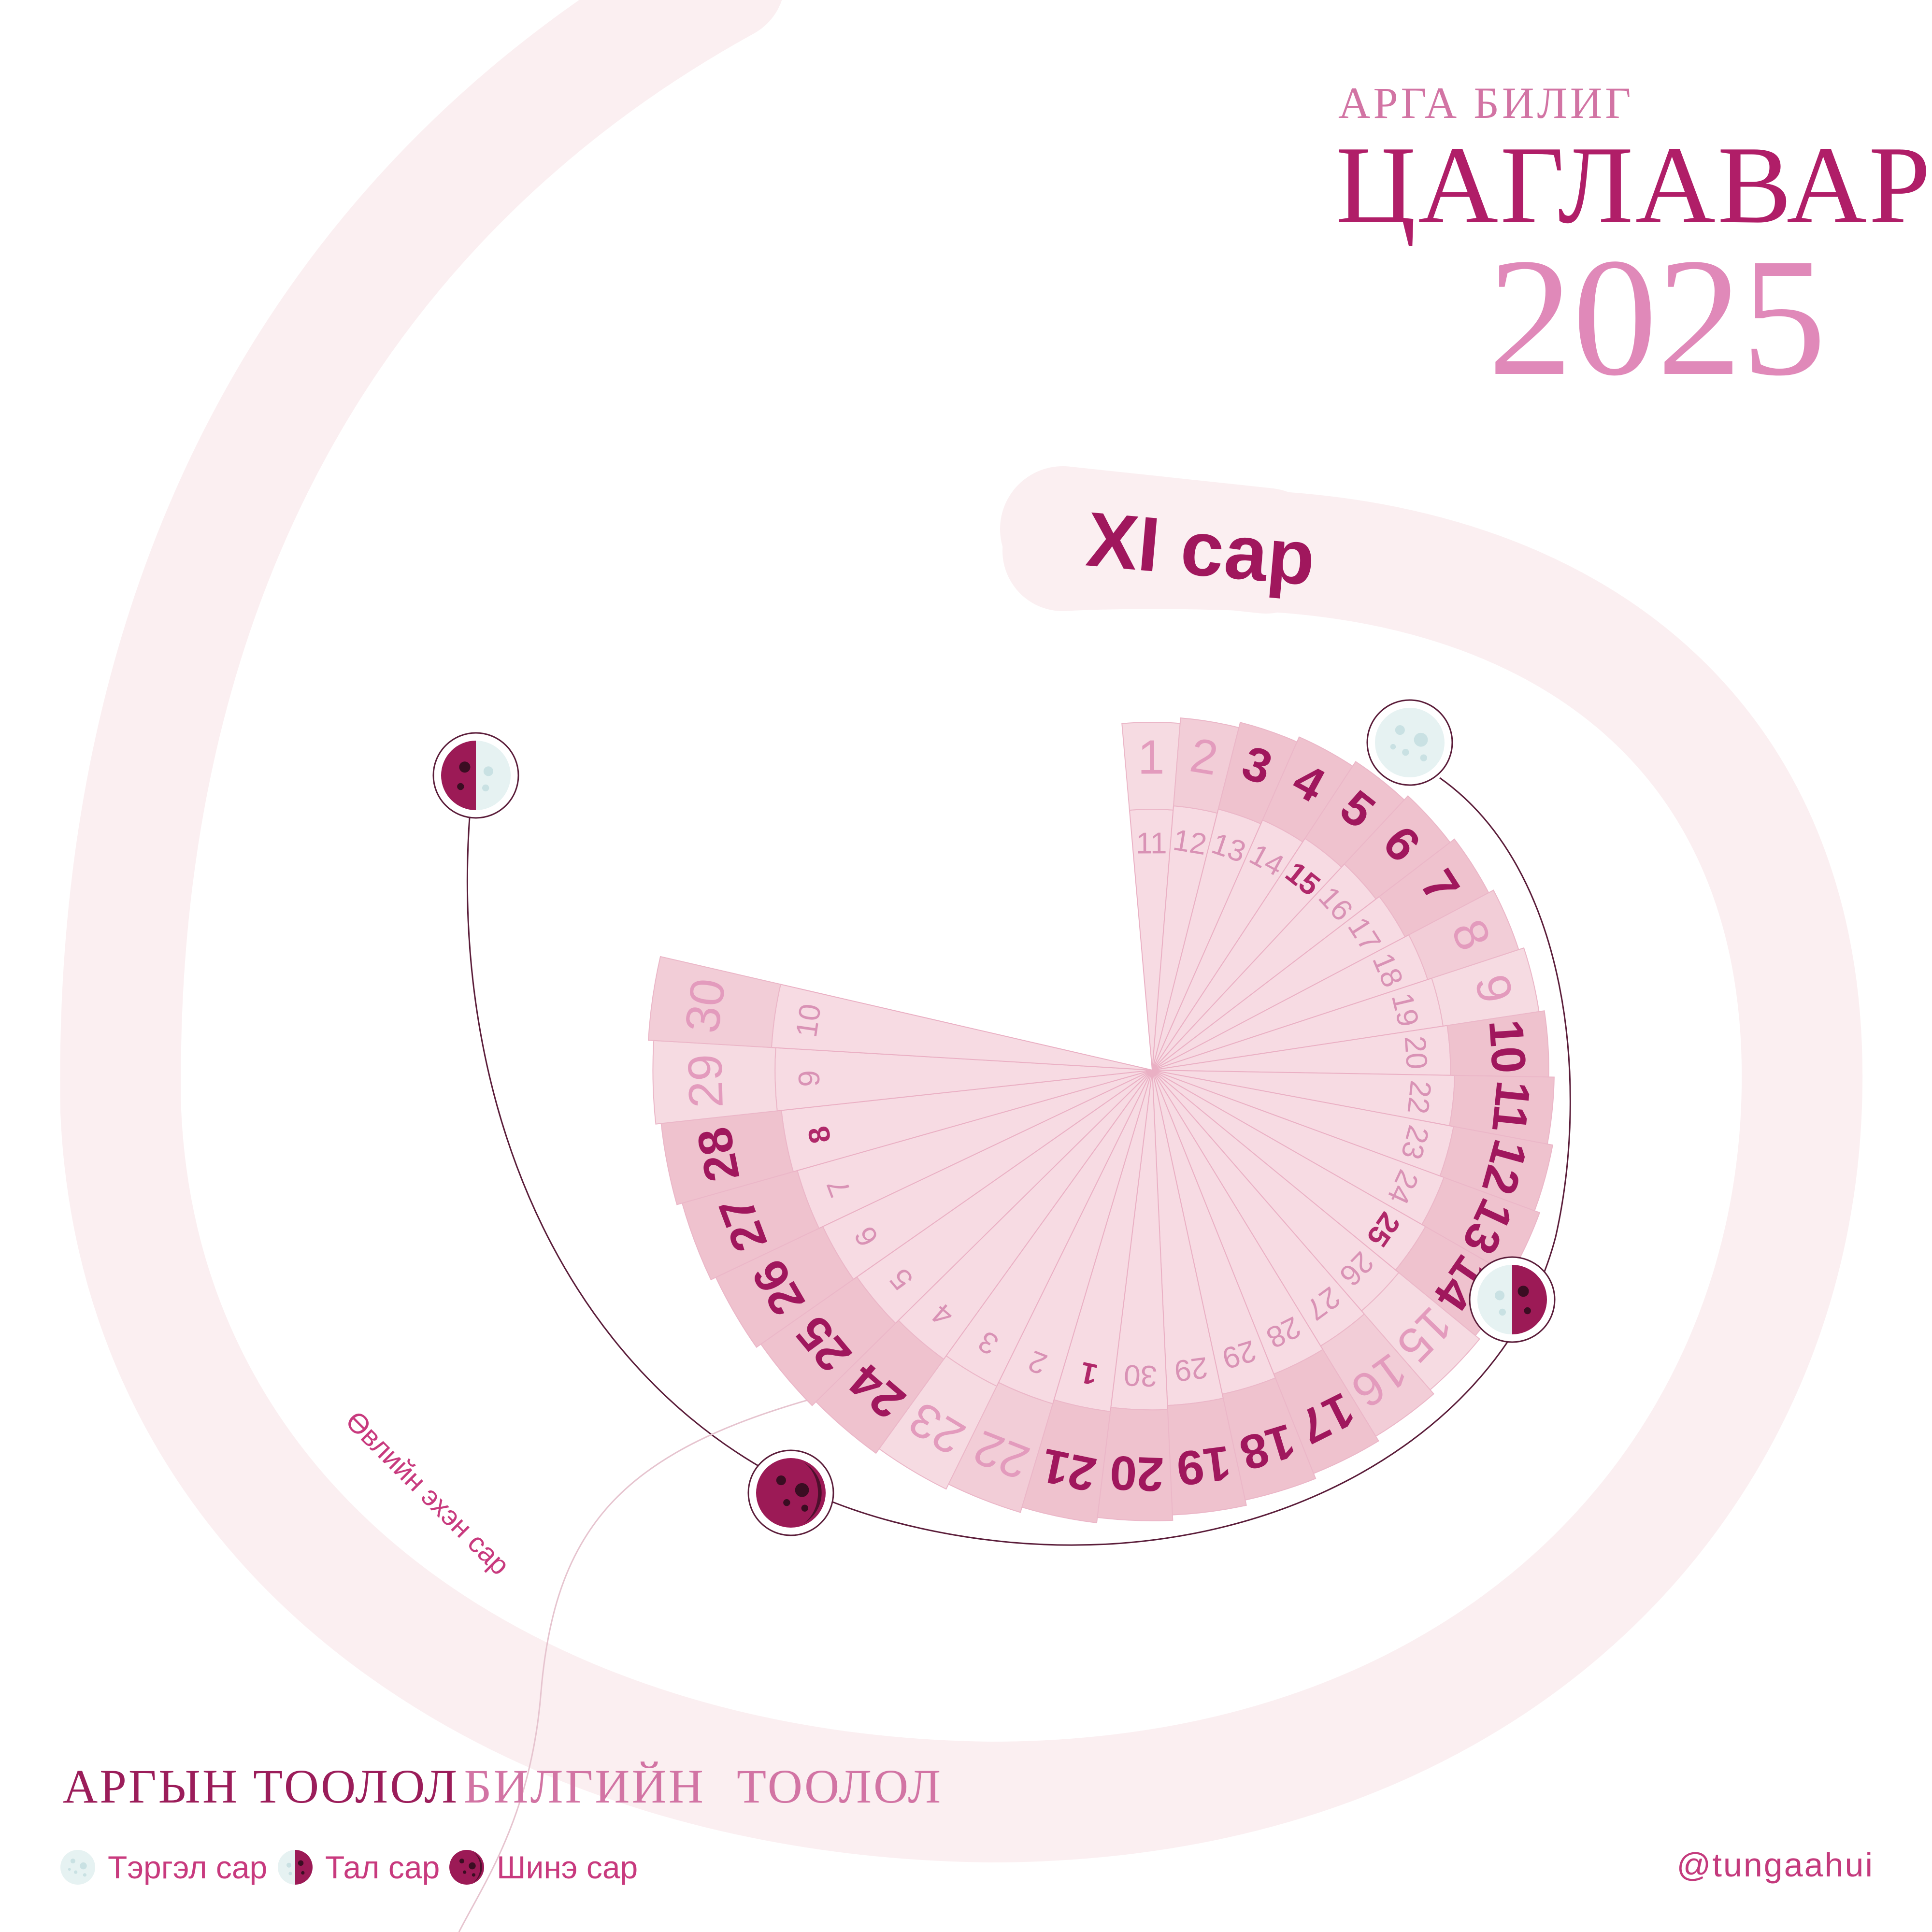 This screenshot has height=1932, width=1932. I want to click on month-label-pill, so click(1164, 540).